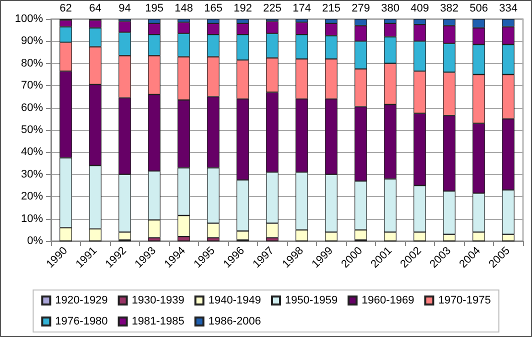  I want to click on text: 279, so click(361, 8).